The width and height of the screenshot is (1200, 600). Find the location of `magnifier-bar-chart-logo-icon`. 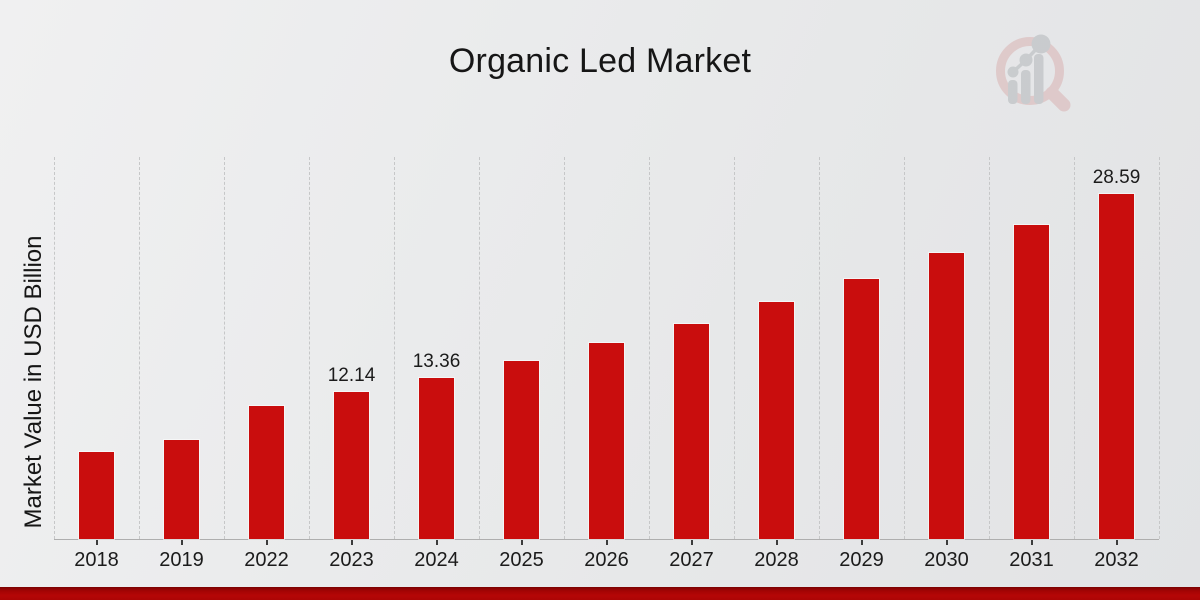

magnifier-bar-chart-logo-icon is located at coordinates (1033, 73).